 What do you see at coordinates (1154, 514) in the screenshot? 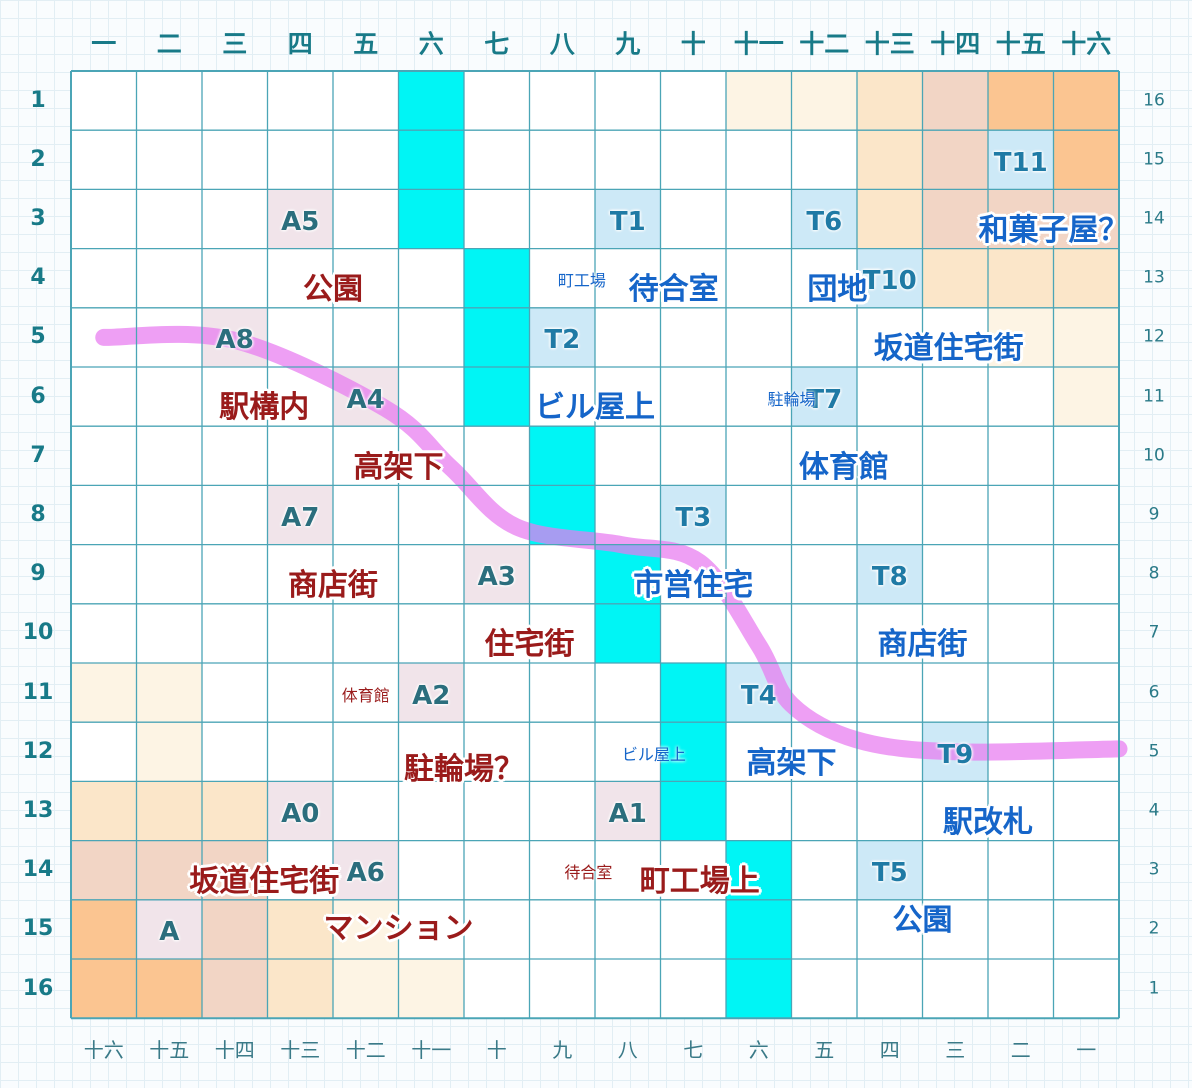
I see `row-header-right: 9` at bounding box center [1154, 514].